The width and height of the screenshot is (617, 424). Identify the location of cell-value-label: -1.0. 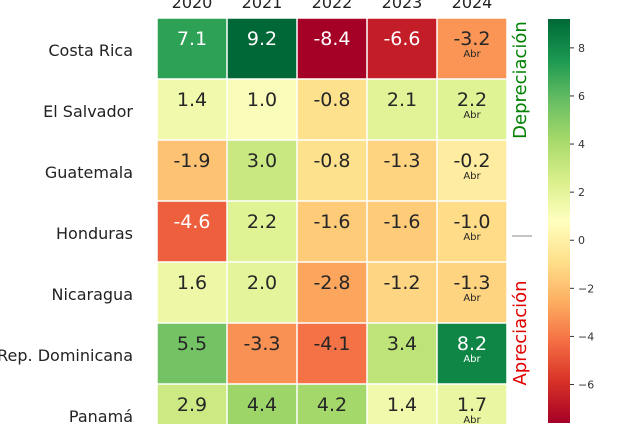
(471, 222).